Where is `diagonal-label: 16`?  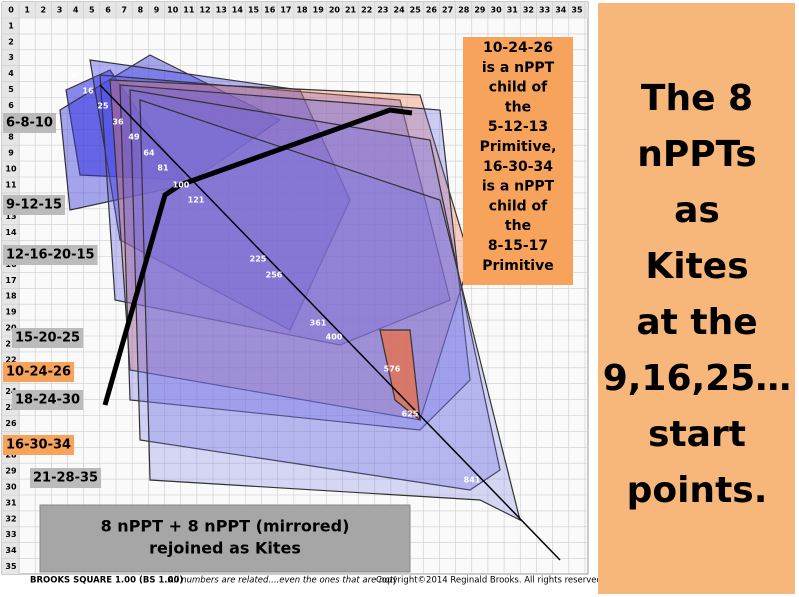
diagonal-label: 16 is located at coordinates (88, 91).